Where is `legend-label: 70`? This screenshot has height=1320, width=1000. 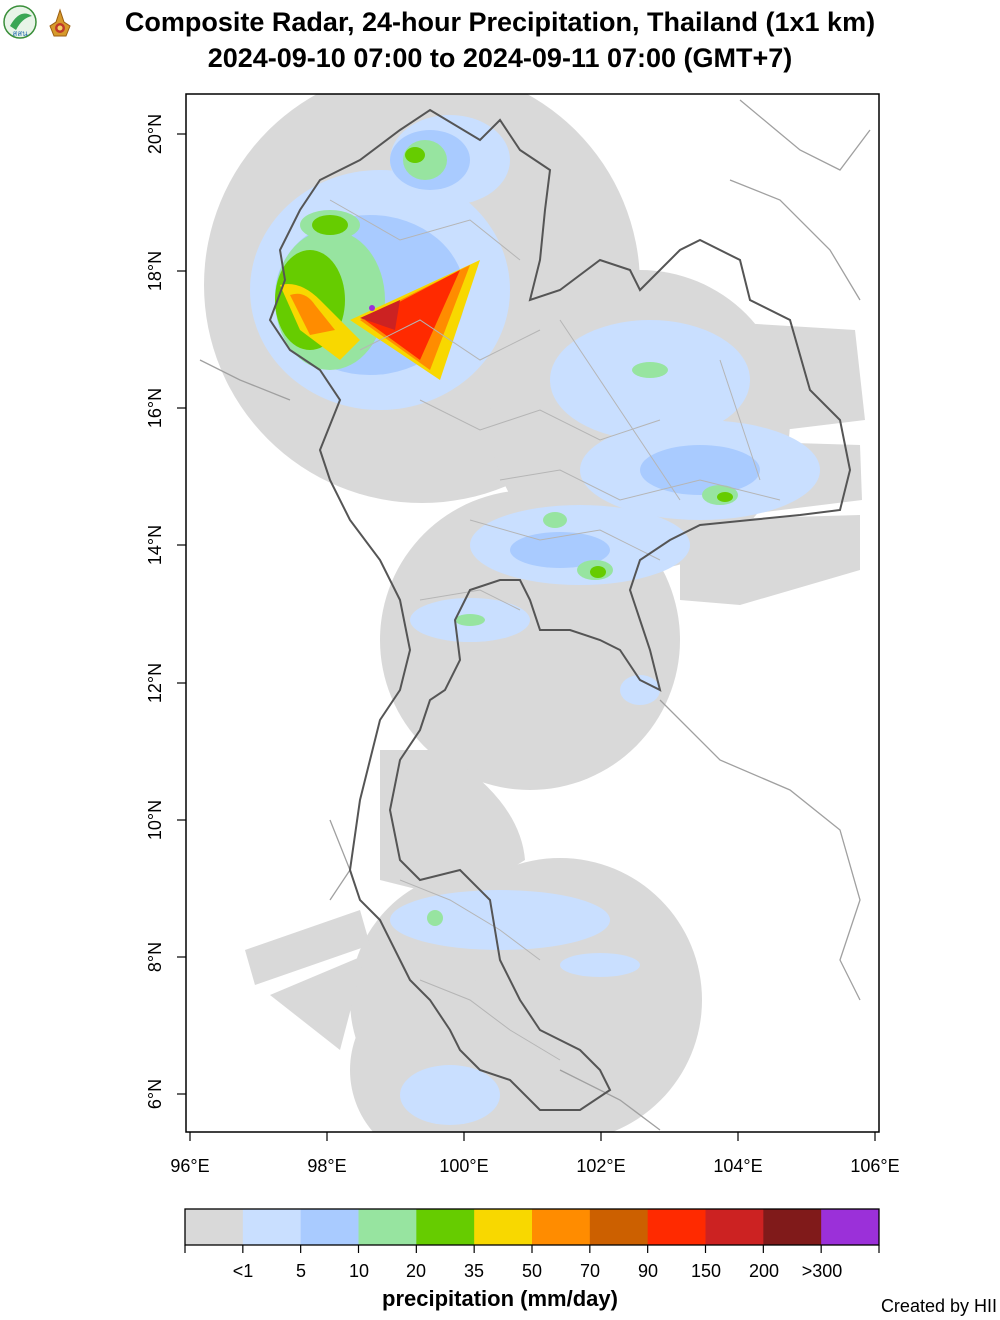
legend-label: 70 is located at coordinates (590, 1271).